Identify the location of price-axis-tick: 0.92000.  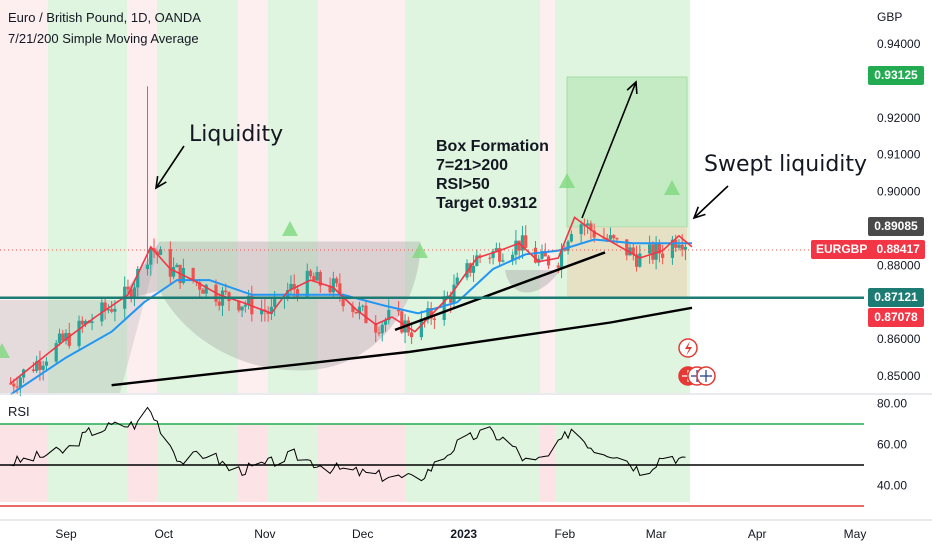
(899, 118).